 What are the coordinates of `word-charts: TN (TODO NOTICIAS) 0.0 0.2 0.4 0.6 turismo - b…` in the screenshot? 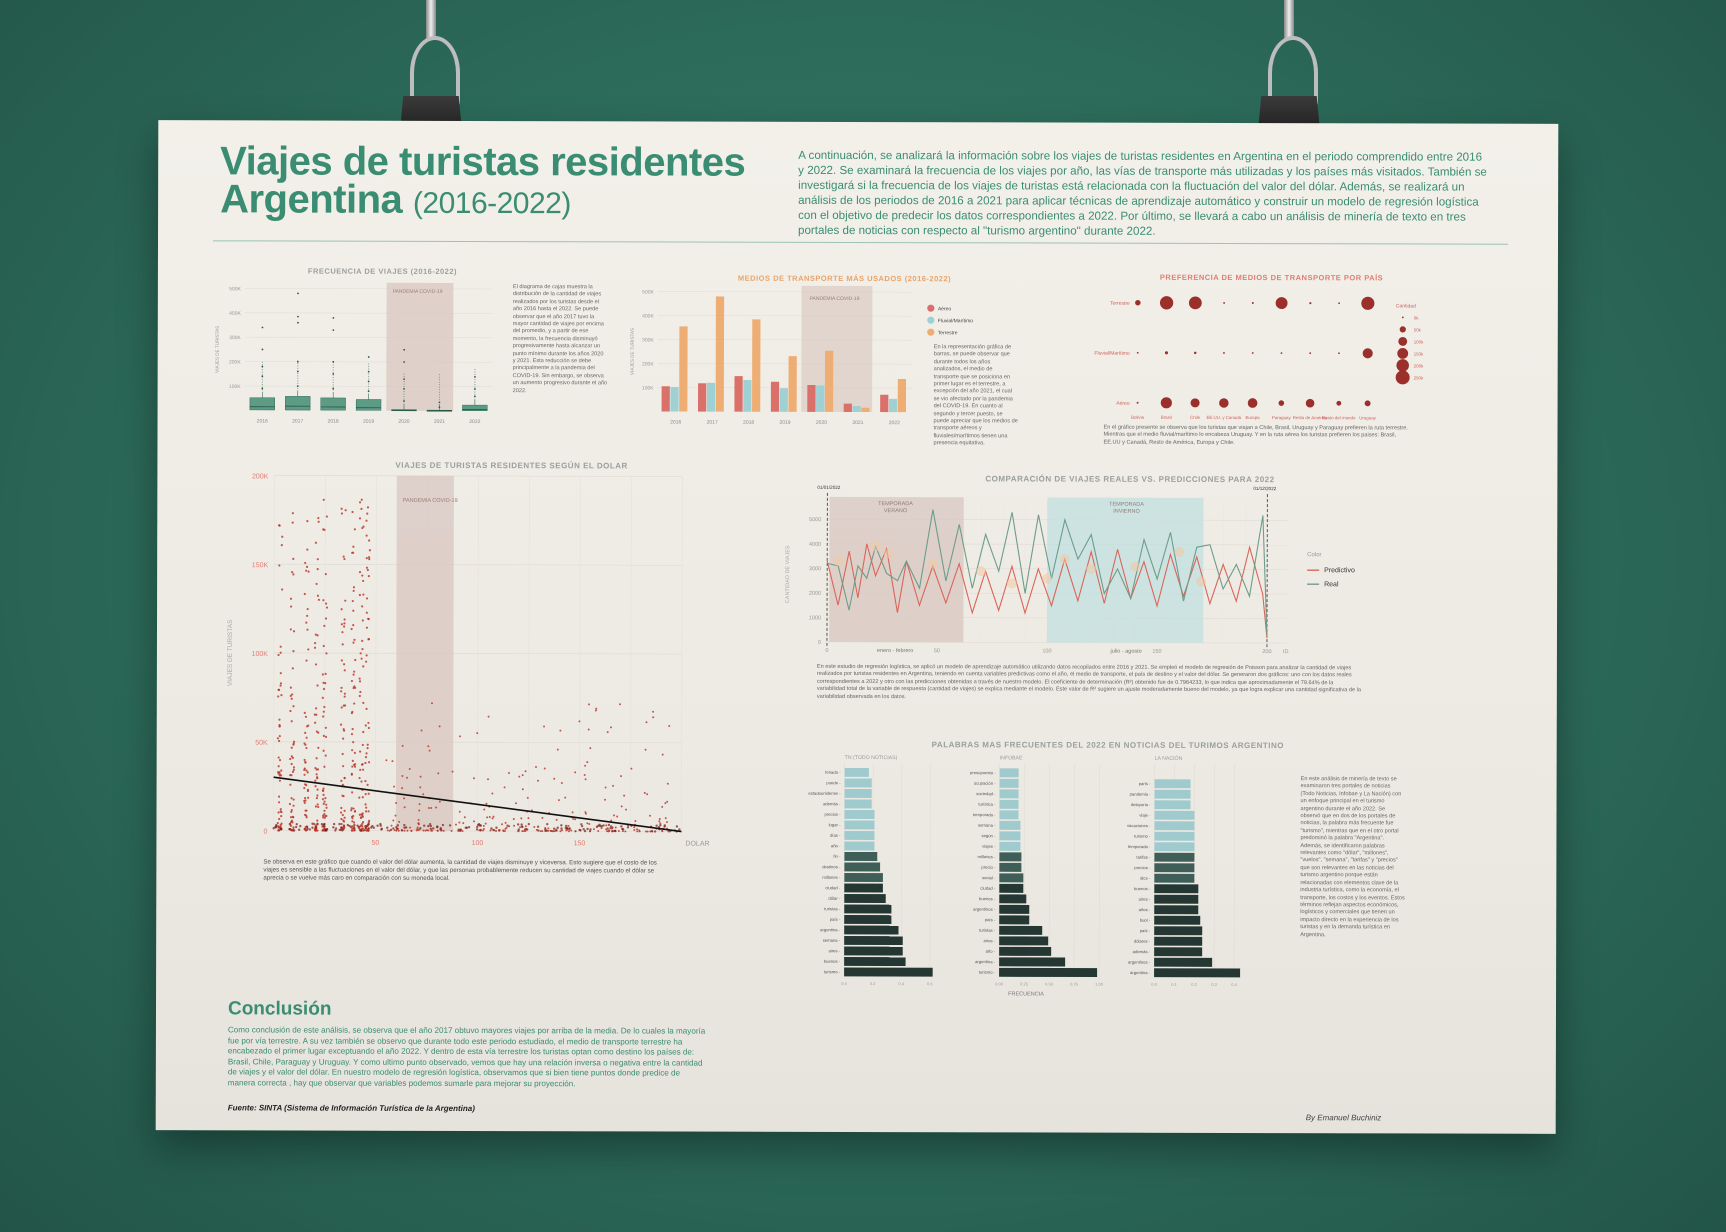 It's located at (1024, 876).